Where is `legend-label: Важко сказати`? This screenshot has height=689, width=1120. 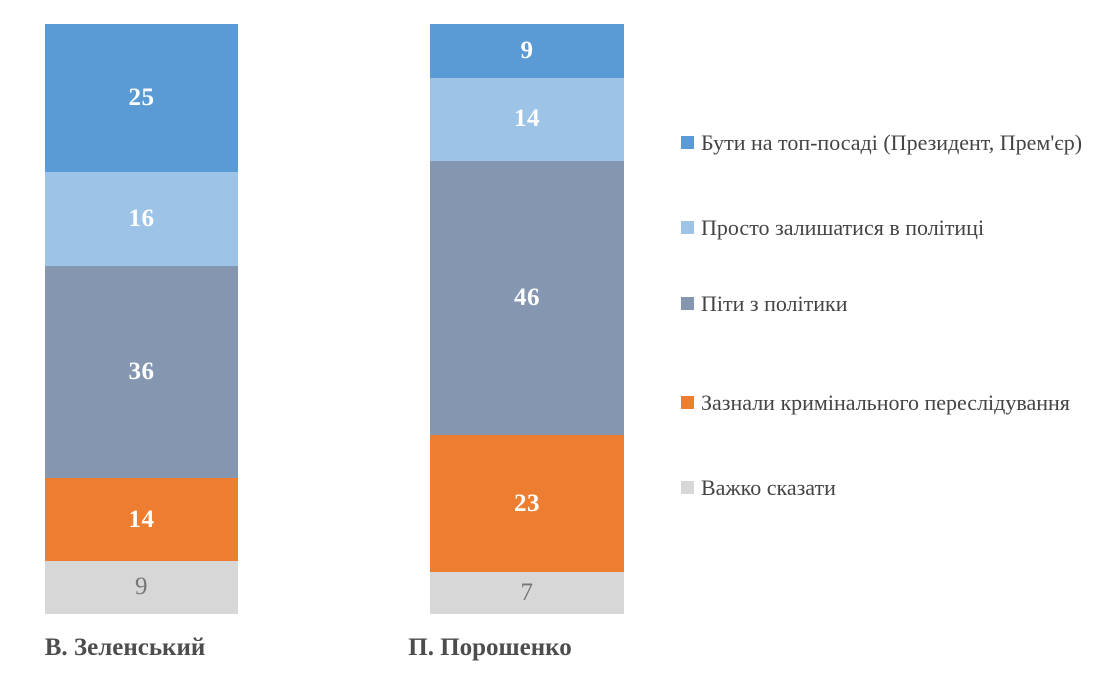
legend-label: Важко сказати is located at coordinates (768, 487).